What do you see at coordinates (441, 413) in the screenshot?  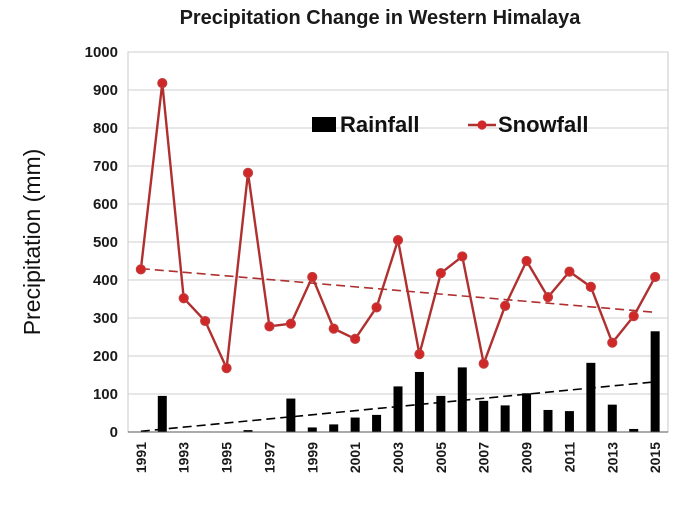 I see `rainfall-bar-2005` at bounding box center [441, 413].